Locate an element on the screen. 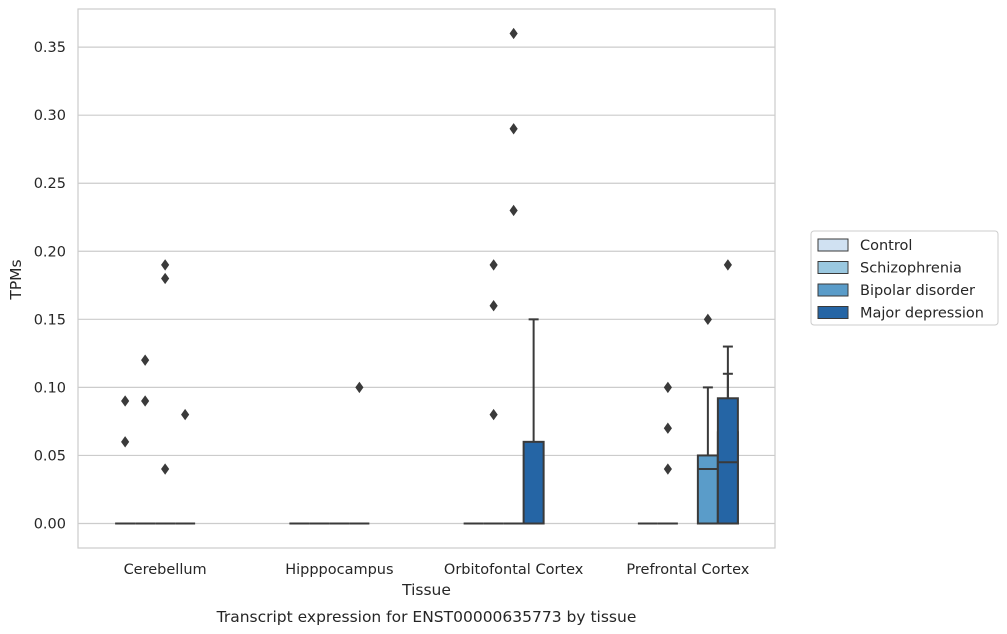  box-schizophrenia-orbitofontal-cortex is located at coordinates (493, 392).